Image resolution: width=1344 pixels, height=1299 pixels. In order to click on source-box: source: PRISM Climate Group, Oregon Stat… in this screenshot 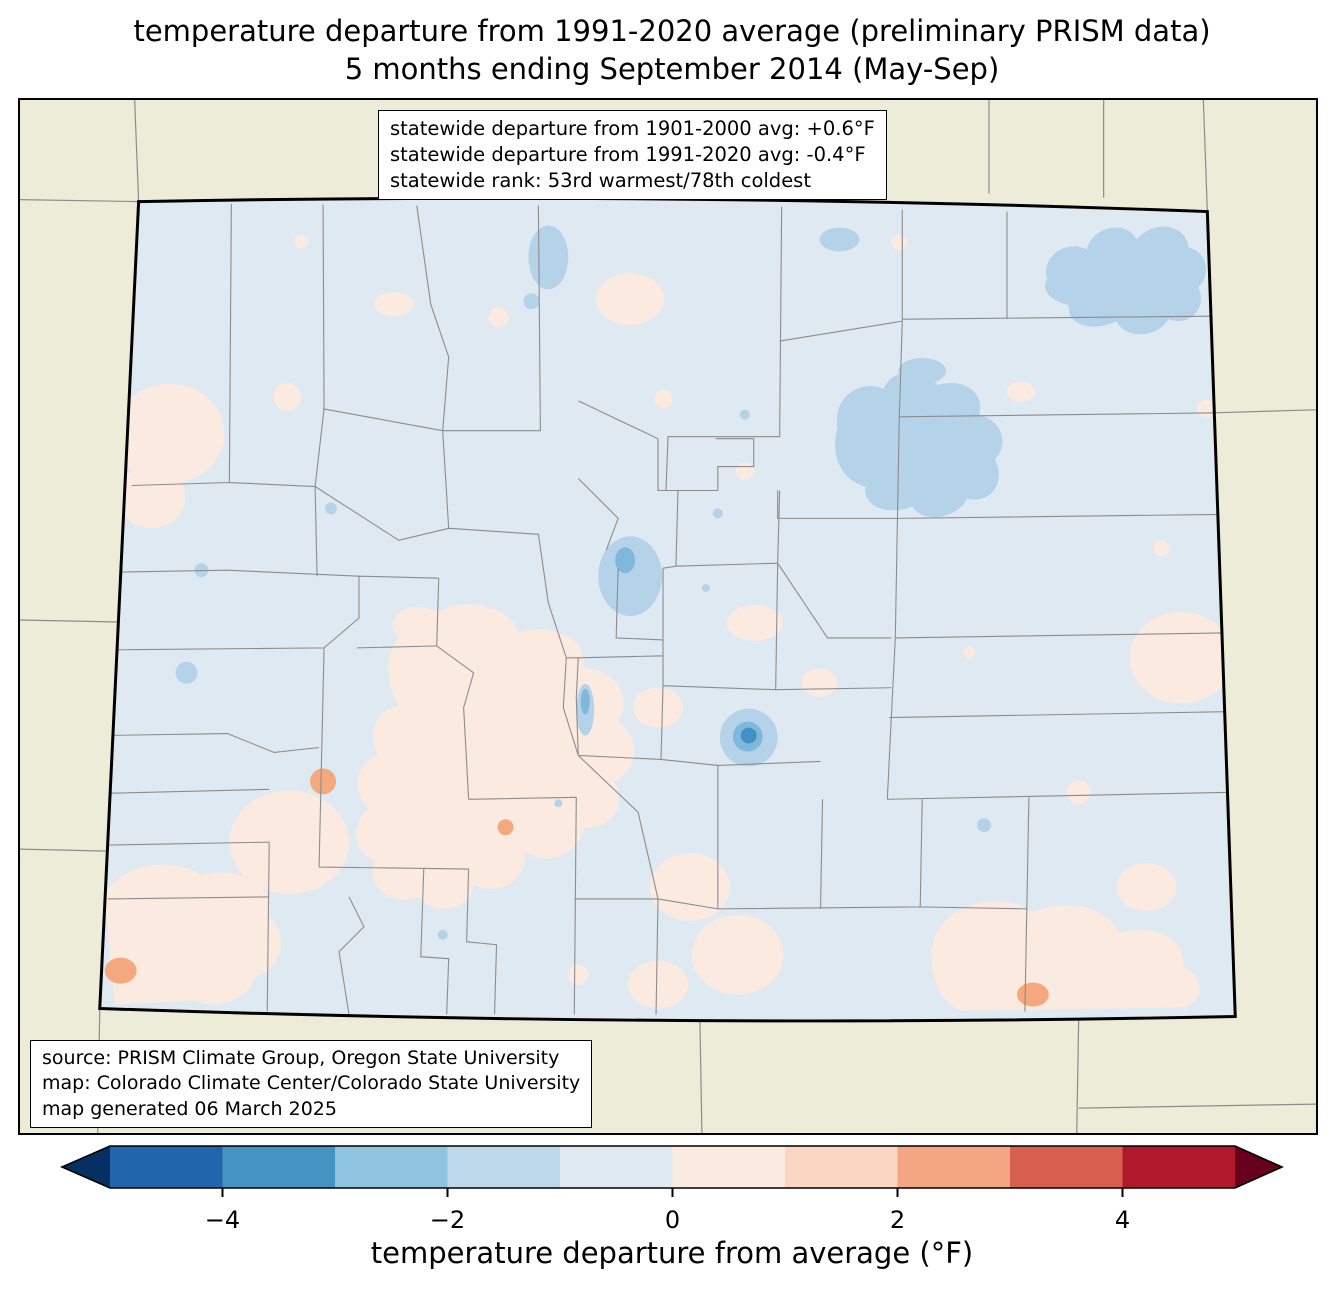, I will do `click(311, 1084)`.